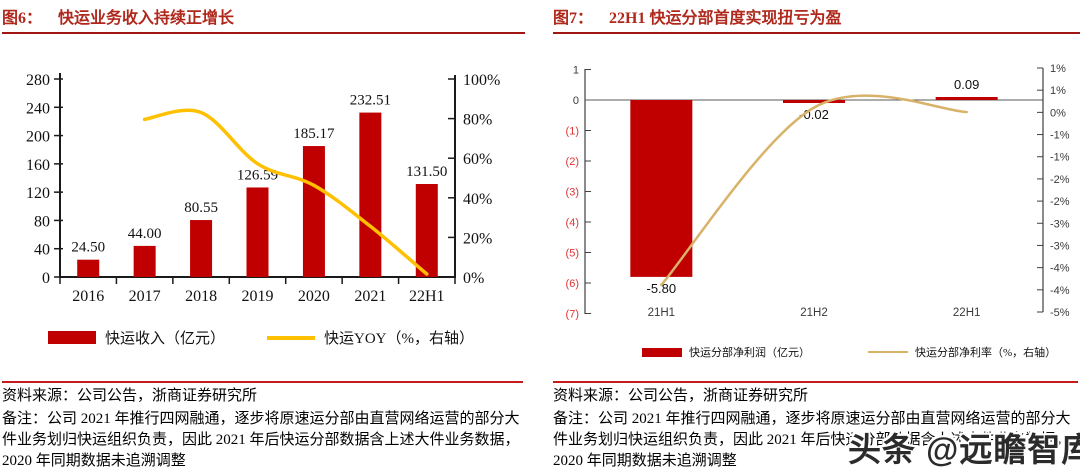 Image resolution: width=1080 pixels, height=471 pixels. Describe the element at coordinates (477, 238) in the screenshot. I see `y2-axis-tick-label: 20%` at that location.